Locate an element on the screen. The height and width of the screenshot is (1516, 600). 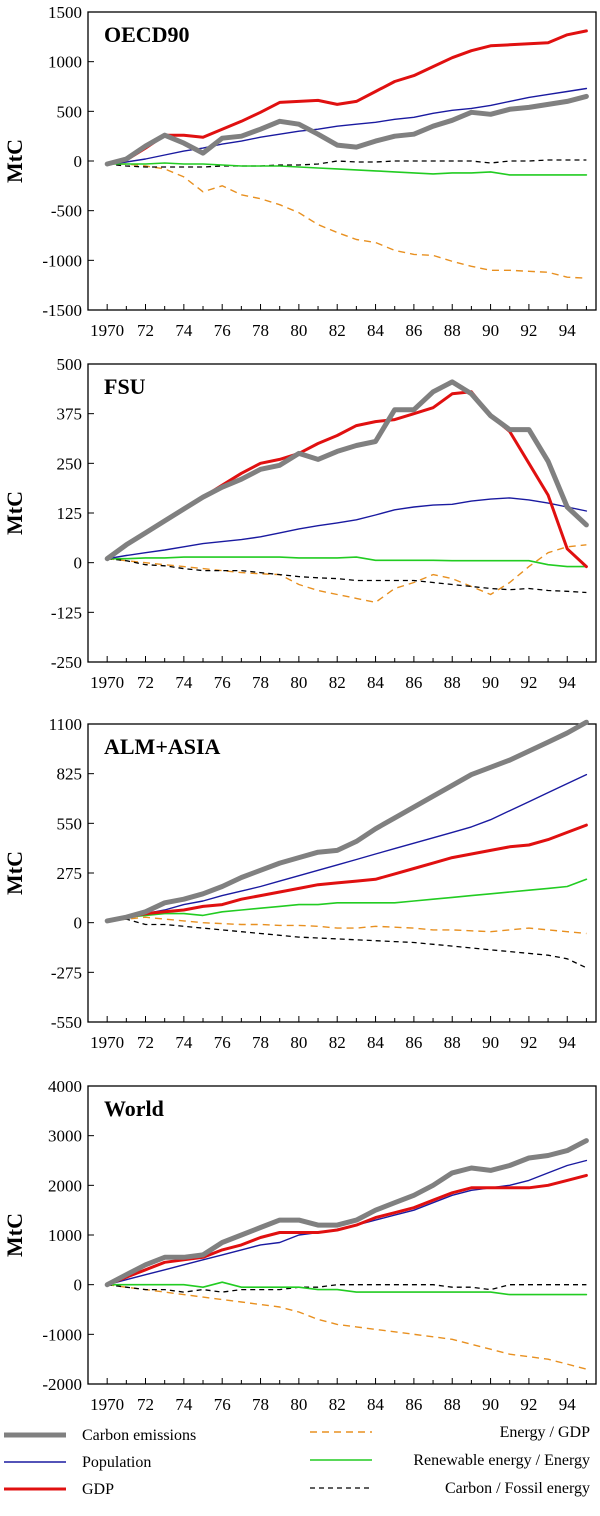
y-tick-label: -2000 is located at coordinates (62, 1384).